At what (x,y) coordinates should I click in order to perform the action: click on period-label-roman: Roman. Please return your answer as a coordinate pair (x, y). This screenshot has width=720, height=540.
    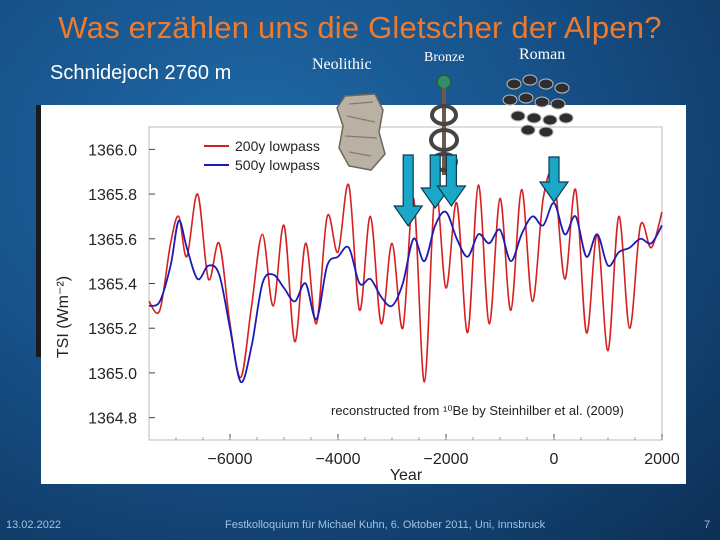
    Looking at the image, I should click on (542, 54).